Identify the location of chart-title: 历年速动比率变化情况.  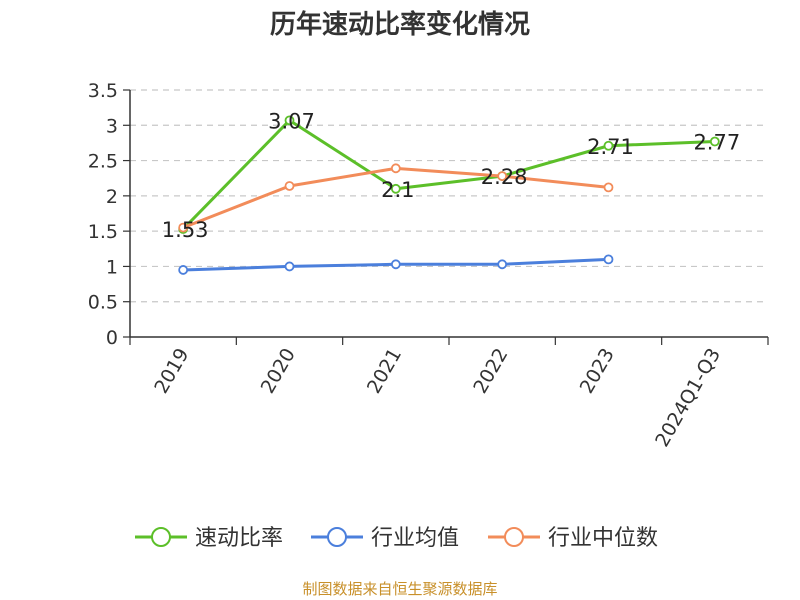
(399, 25).